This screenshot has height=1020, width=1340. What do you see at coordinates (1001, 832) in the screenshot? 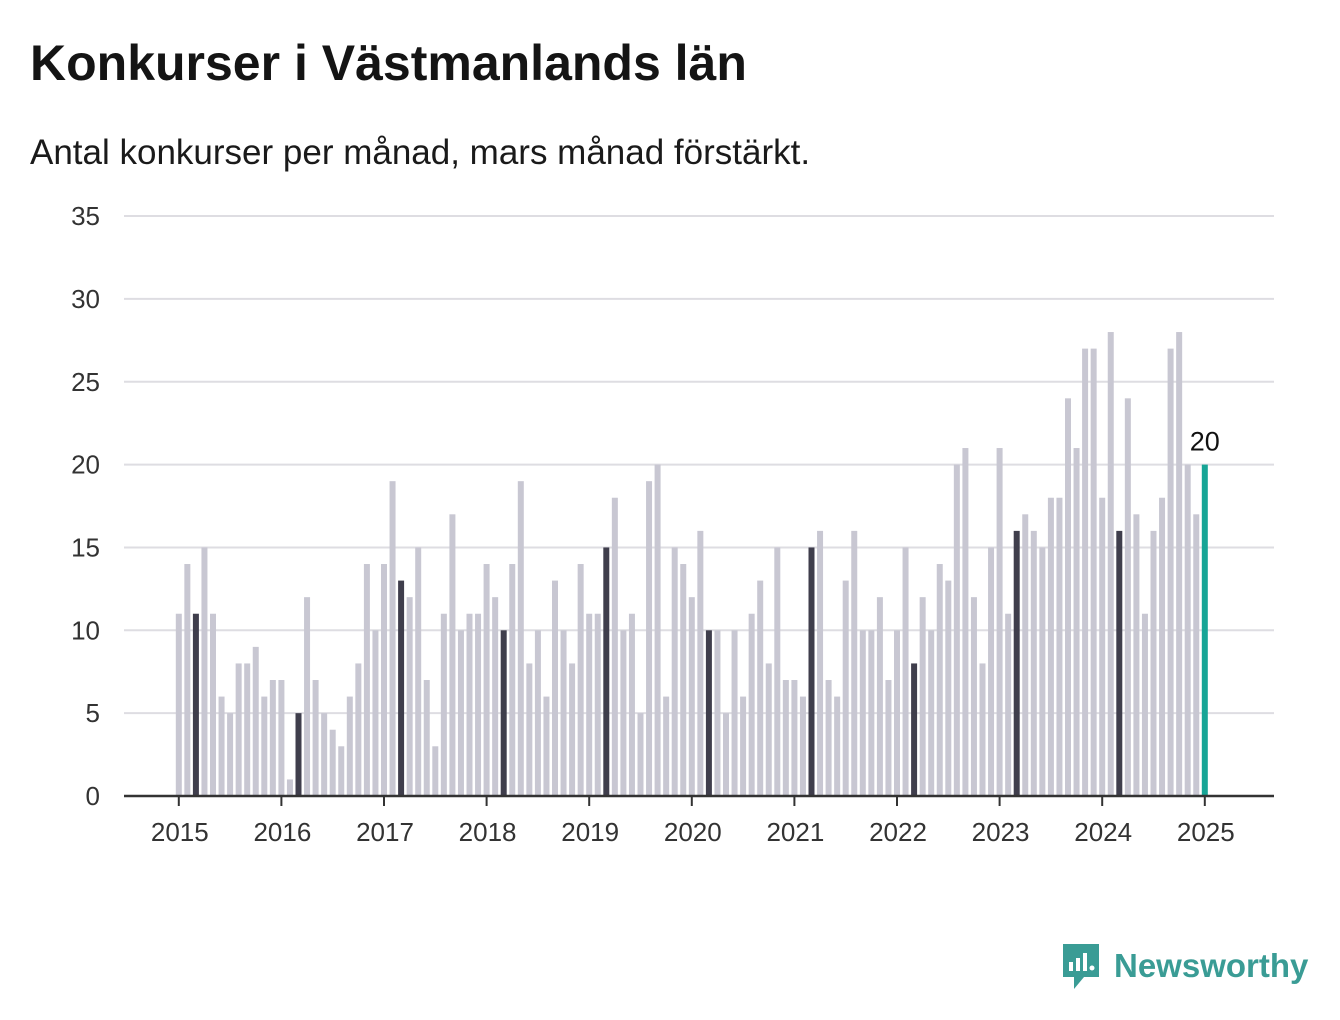
I see `x-tick-label: 2023` at bounding box center [1001, 832].